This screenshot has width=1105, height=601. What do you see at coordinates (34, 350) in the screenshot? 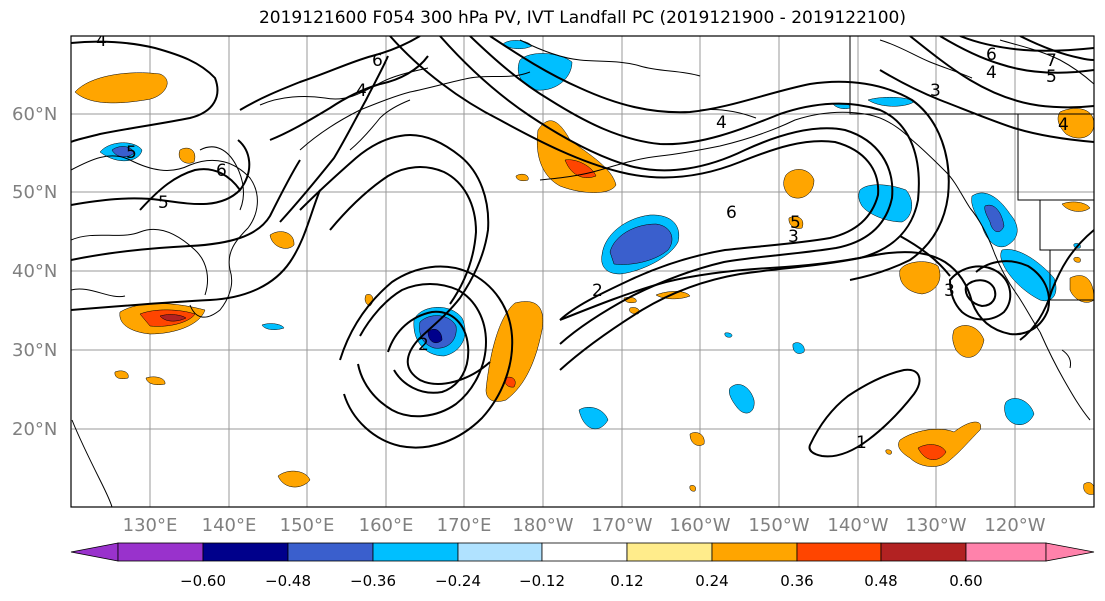
I see `lat-label: 30°N` at bounding box center [34, 350].